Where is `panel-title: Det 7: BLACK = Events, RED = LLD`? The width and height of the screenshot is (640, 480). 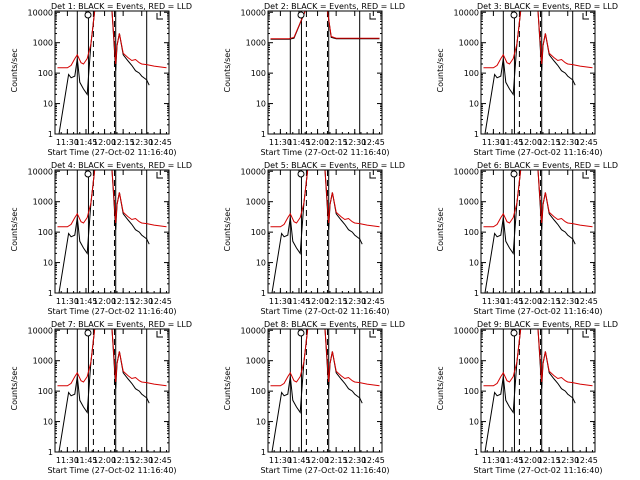 panel-title: Det 7: BLACK = Events, RED = LLD is located at coordinates (121, 324).